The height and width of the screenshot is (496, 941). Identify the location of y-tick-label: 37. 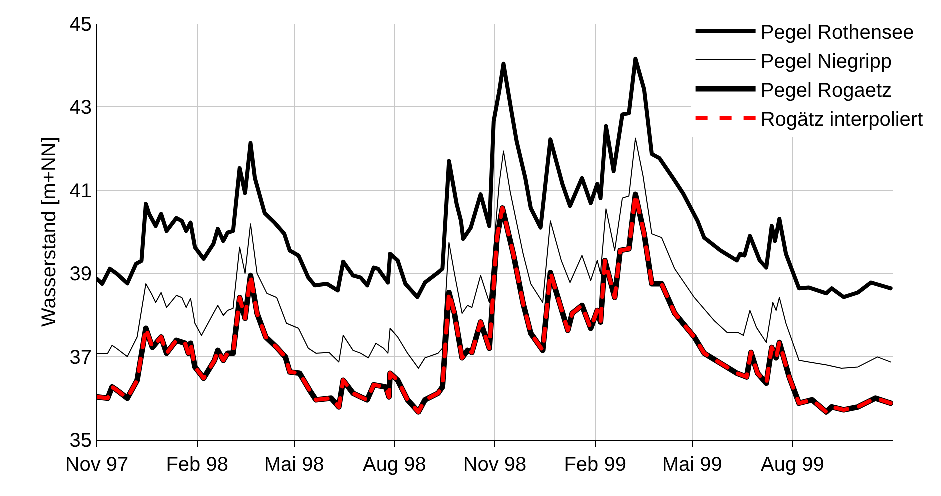
(81, 357).